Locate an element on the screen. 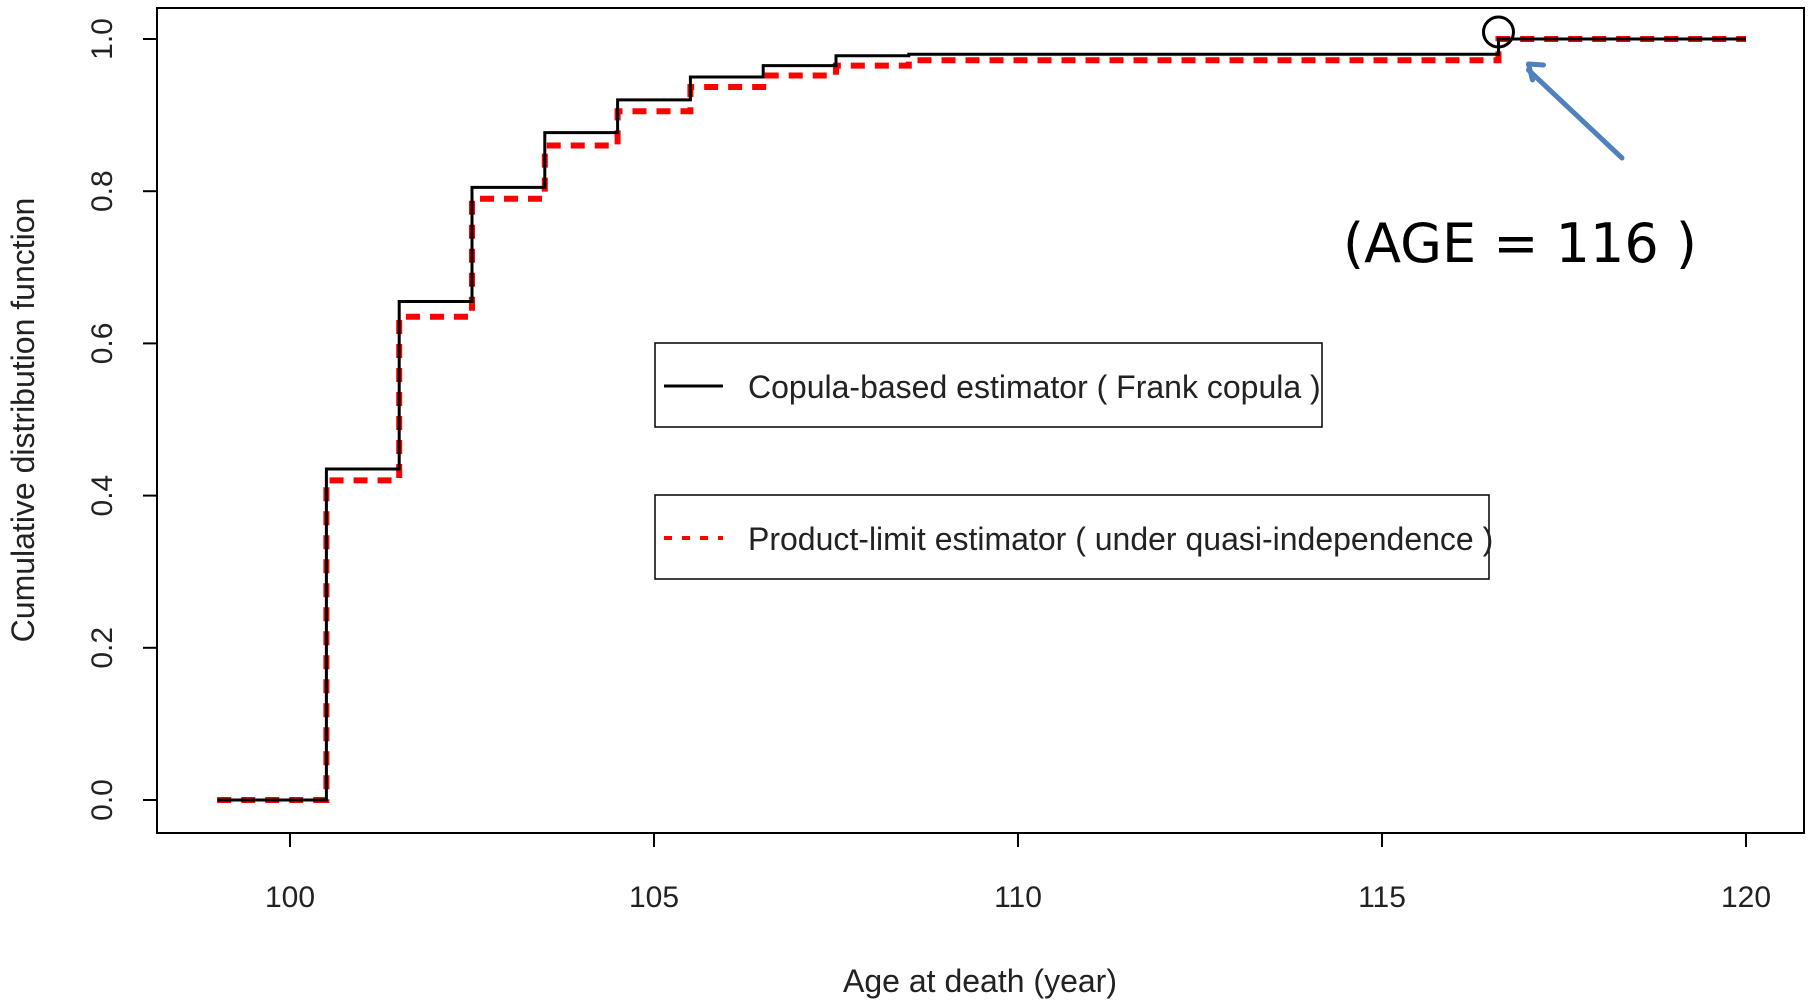  annotation-arrow-shaft is located at coordinates (1575, 114).